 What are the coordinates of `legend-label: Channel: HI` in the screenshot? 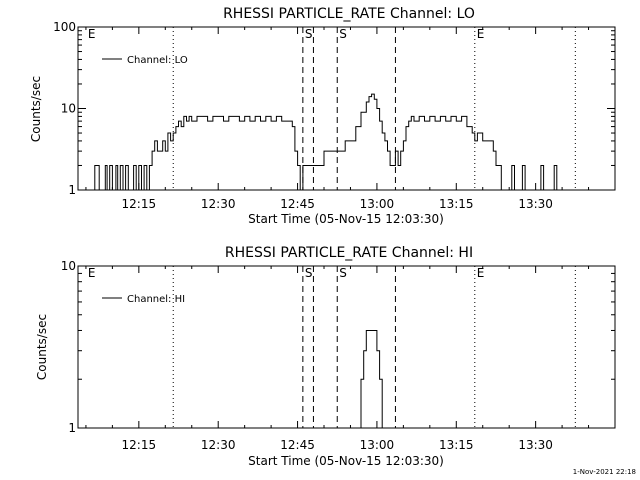 It's located at (156, 299).